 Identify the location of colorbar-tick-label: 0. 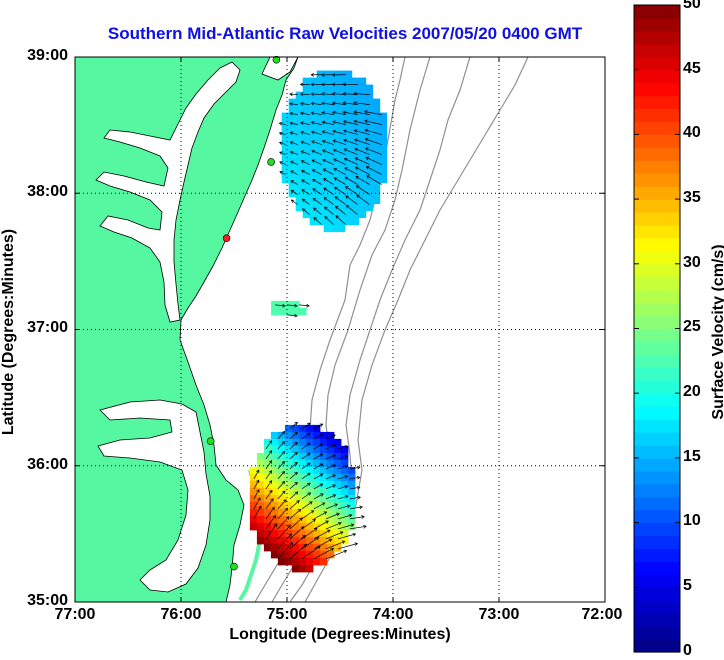
(687, 651).